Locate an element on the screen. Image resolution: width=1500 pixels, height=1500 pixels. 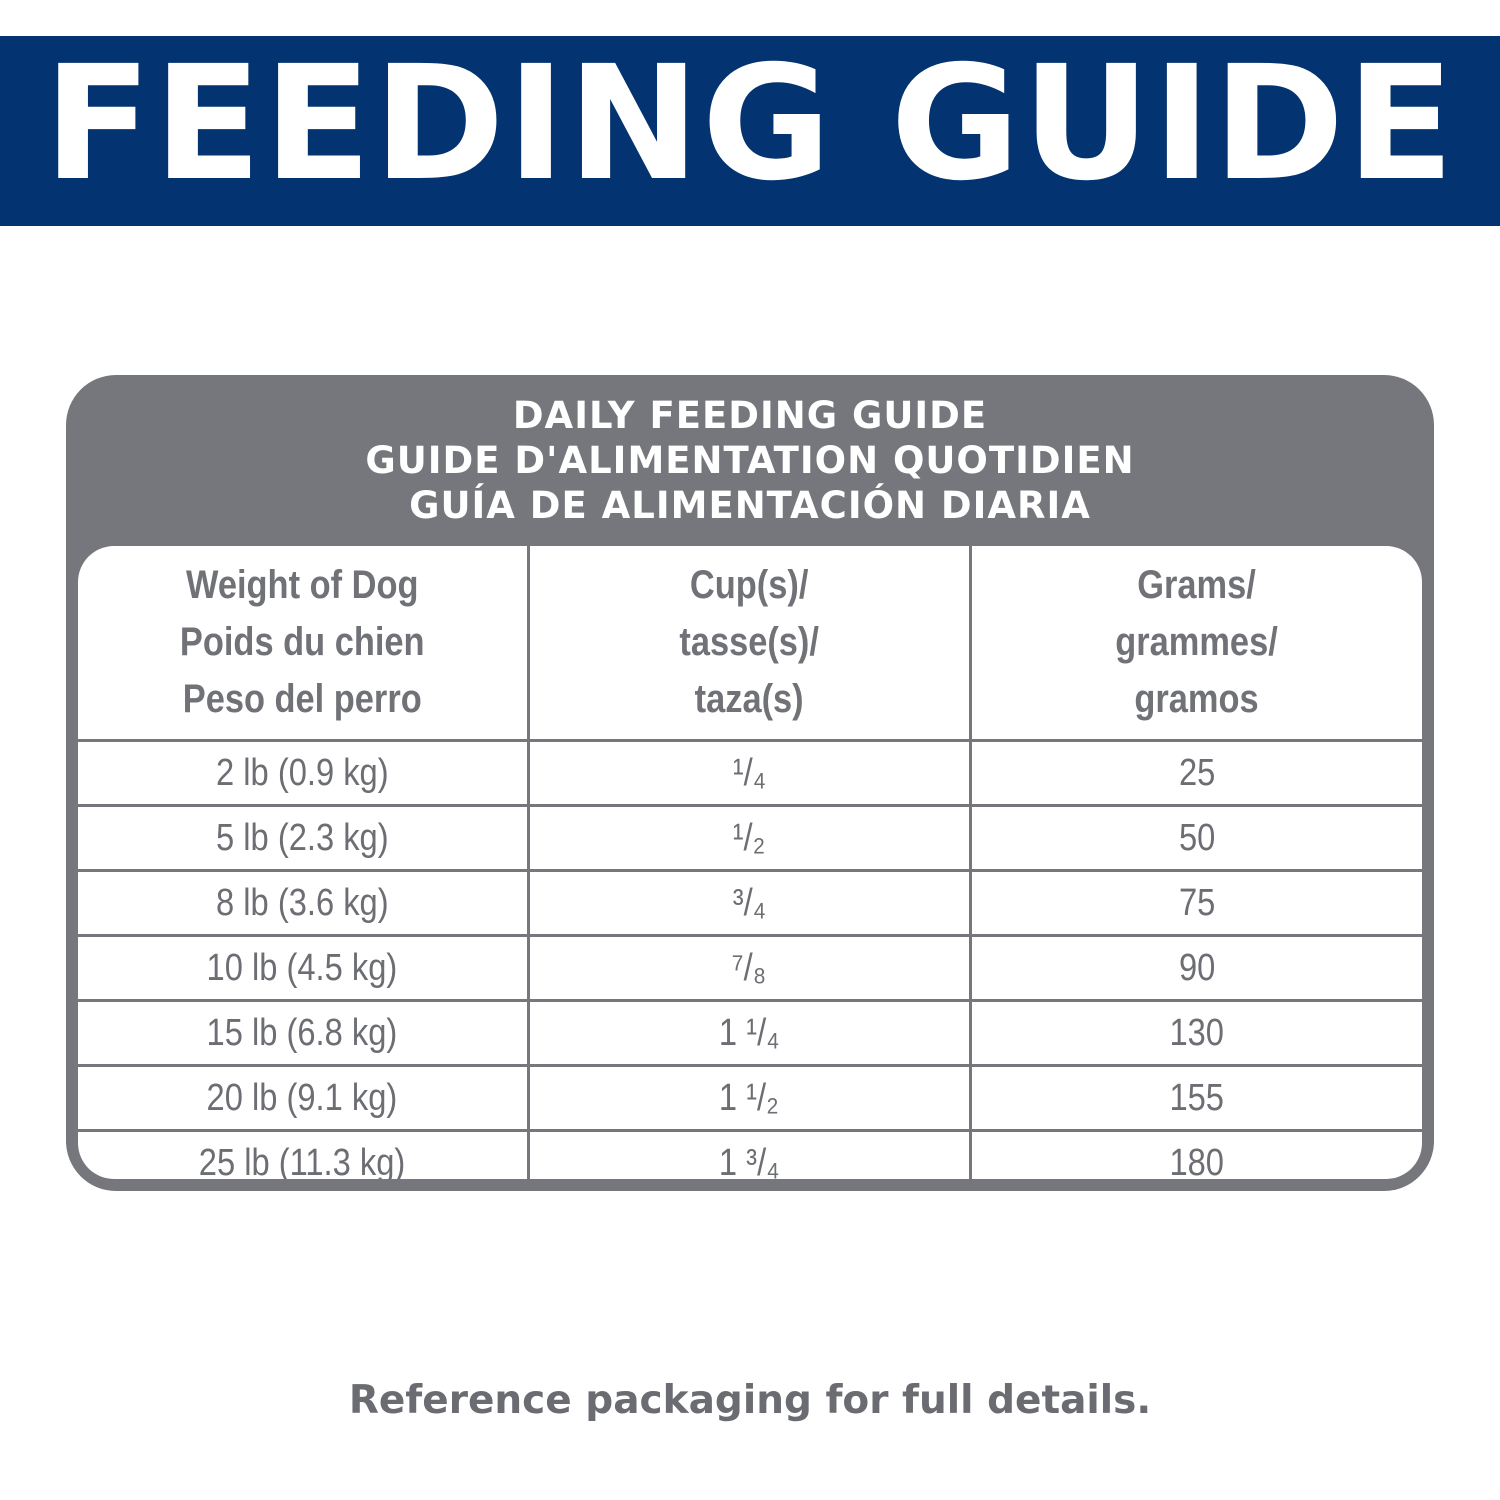
cell-weight: 20 lb (9.1 kg) is located at coordinates (303, 1097).